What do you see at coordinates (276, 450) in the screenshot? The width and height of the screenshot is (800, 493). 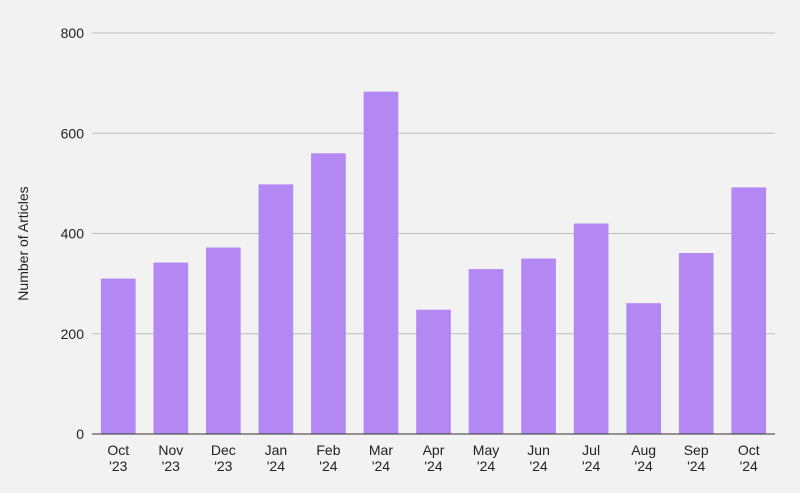 I see `x-tick-label: Jan` at bounding box center [276, 450].